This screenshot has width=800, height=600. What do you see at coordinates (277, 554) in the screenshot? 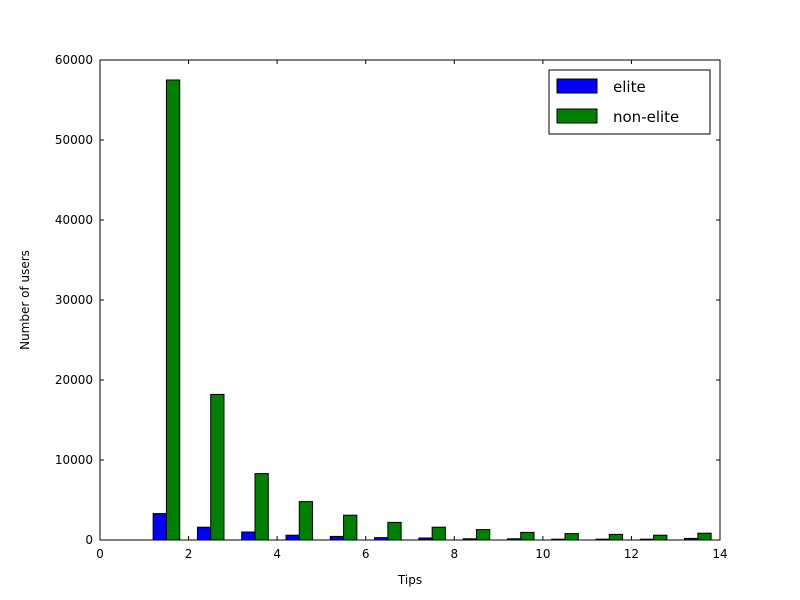
I see `x-tick-label: 4` at bounding box center [277, 554].